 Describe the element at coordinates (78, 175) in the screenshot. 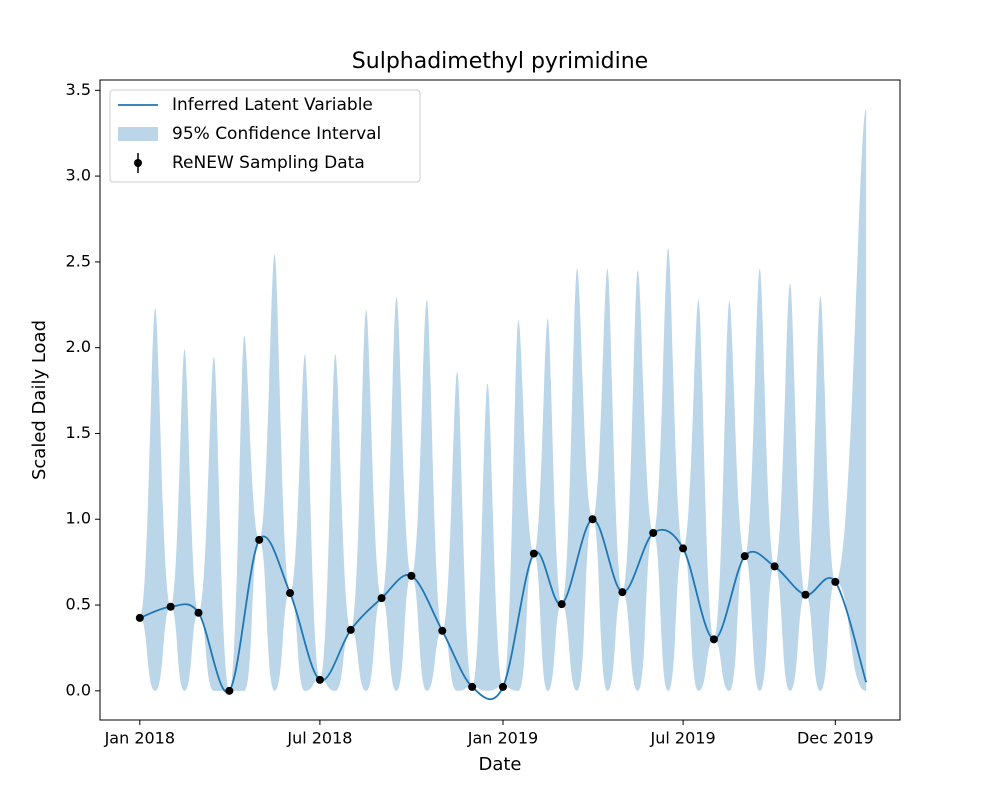

I see `y-tick-label: 3.0` at that location.